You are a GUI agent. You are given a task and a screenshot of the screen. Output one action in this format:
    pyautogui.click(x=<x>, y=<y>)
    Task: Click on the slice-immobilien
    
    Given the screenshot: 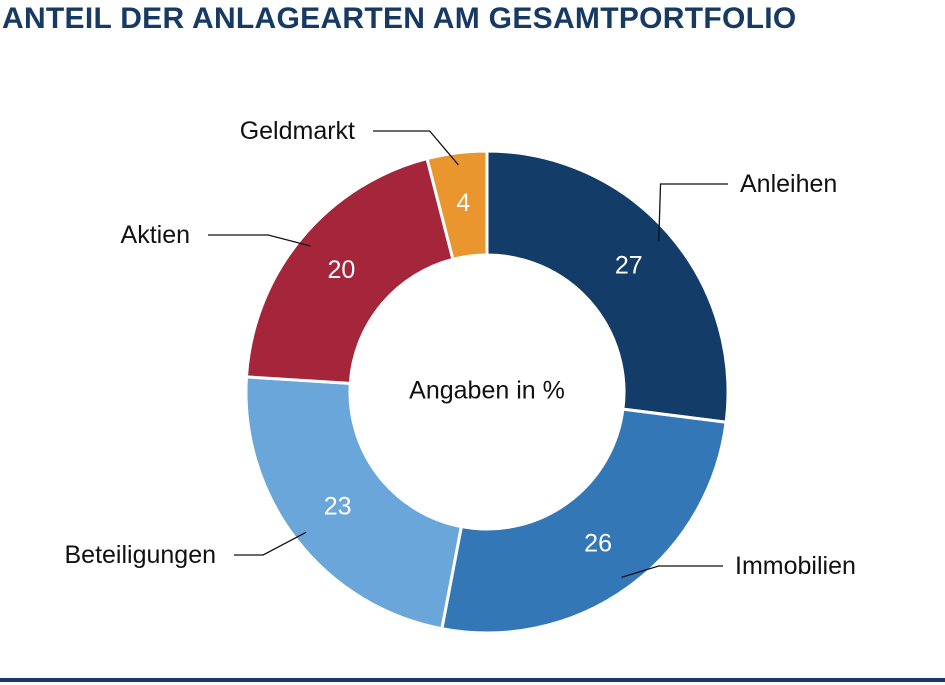 What is the action you would take?
    pyautogui.click(x=584, y=521)
    